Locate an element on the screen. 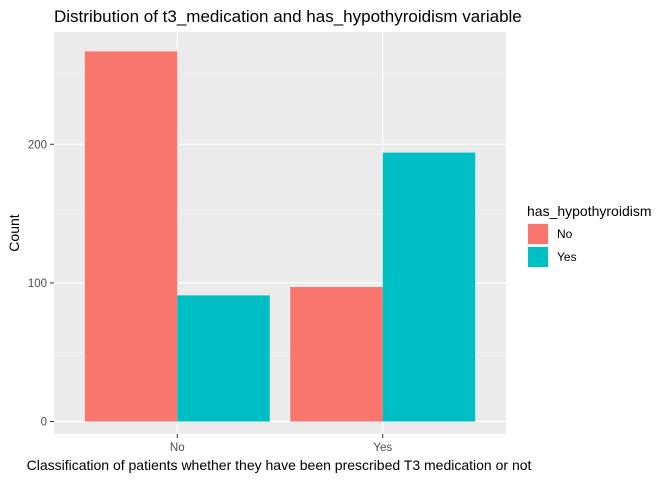  y-tick-label: 100 is located at coordinates (37, 284).